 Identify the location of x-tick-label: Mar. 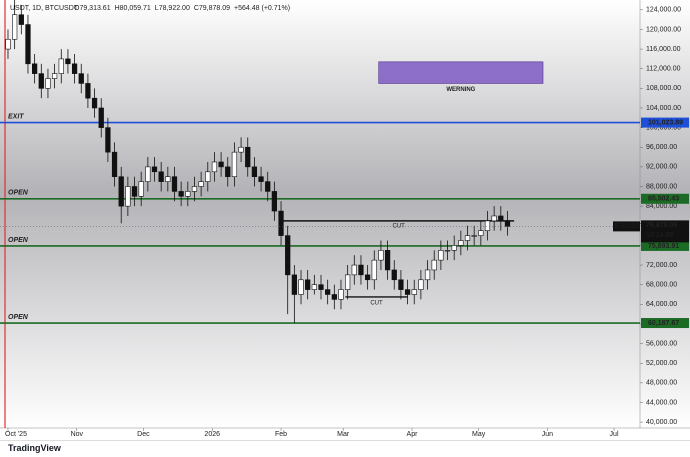
(343, 434).